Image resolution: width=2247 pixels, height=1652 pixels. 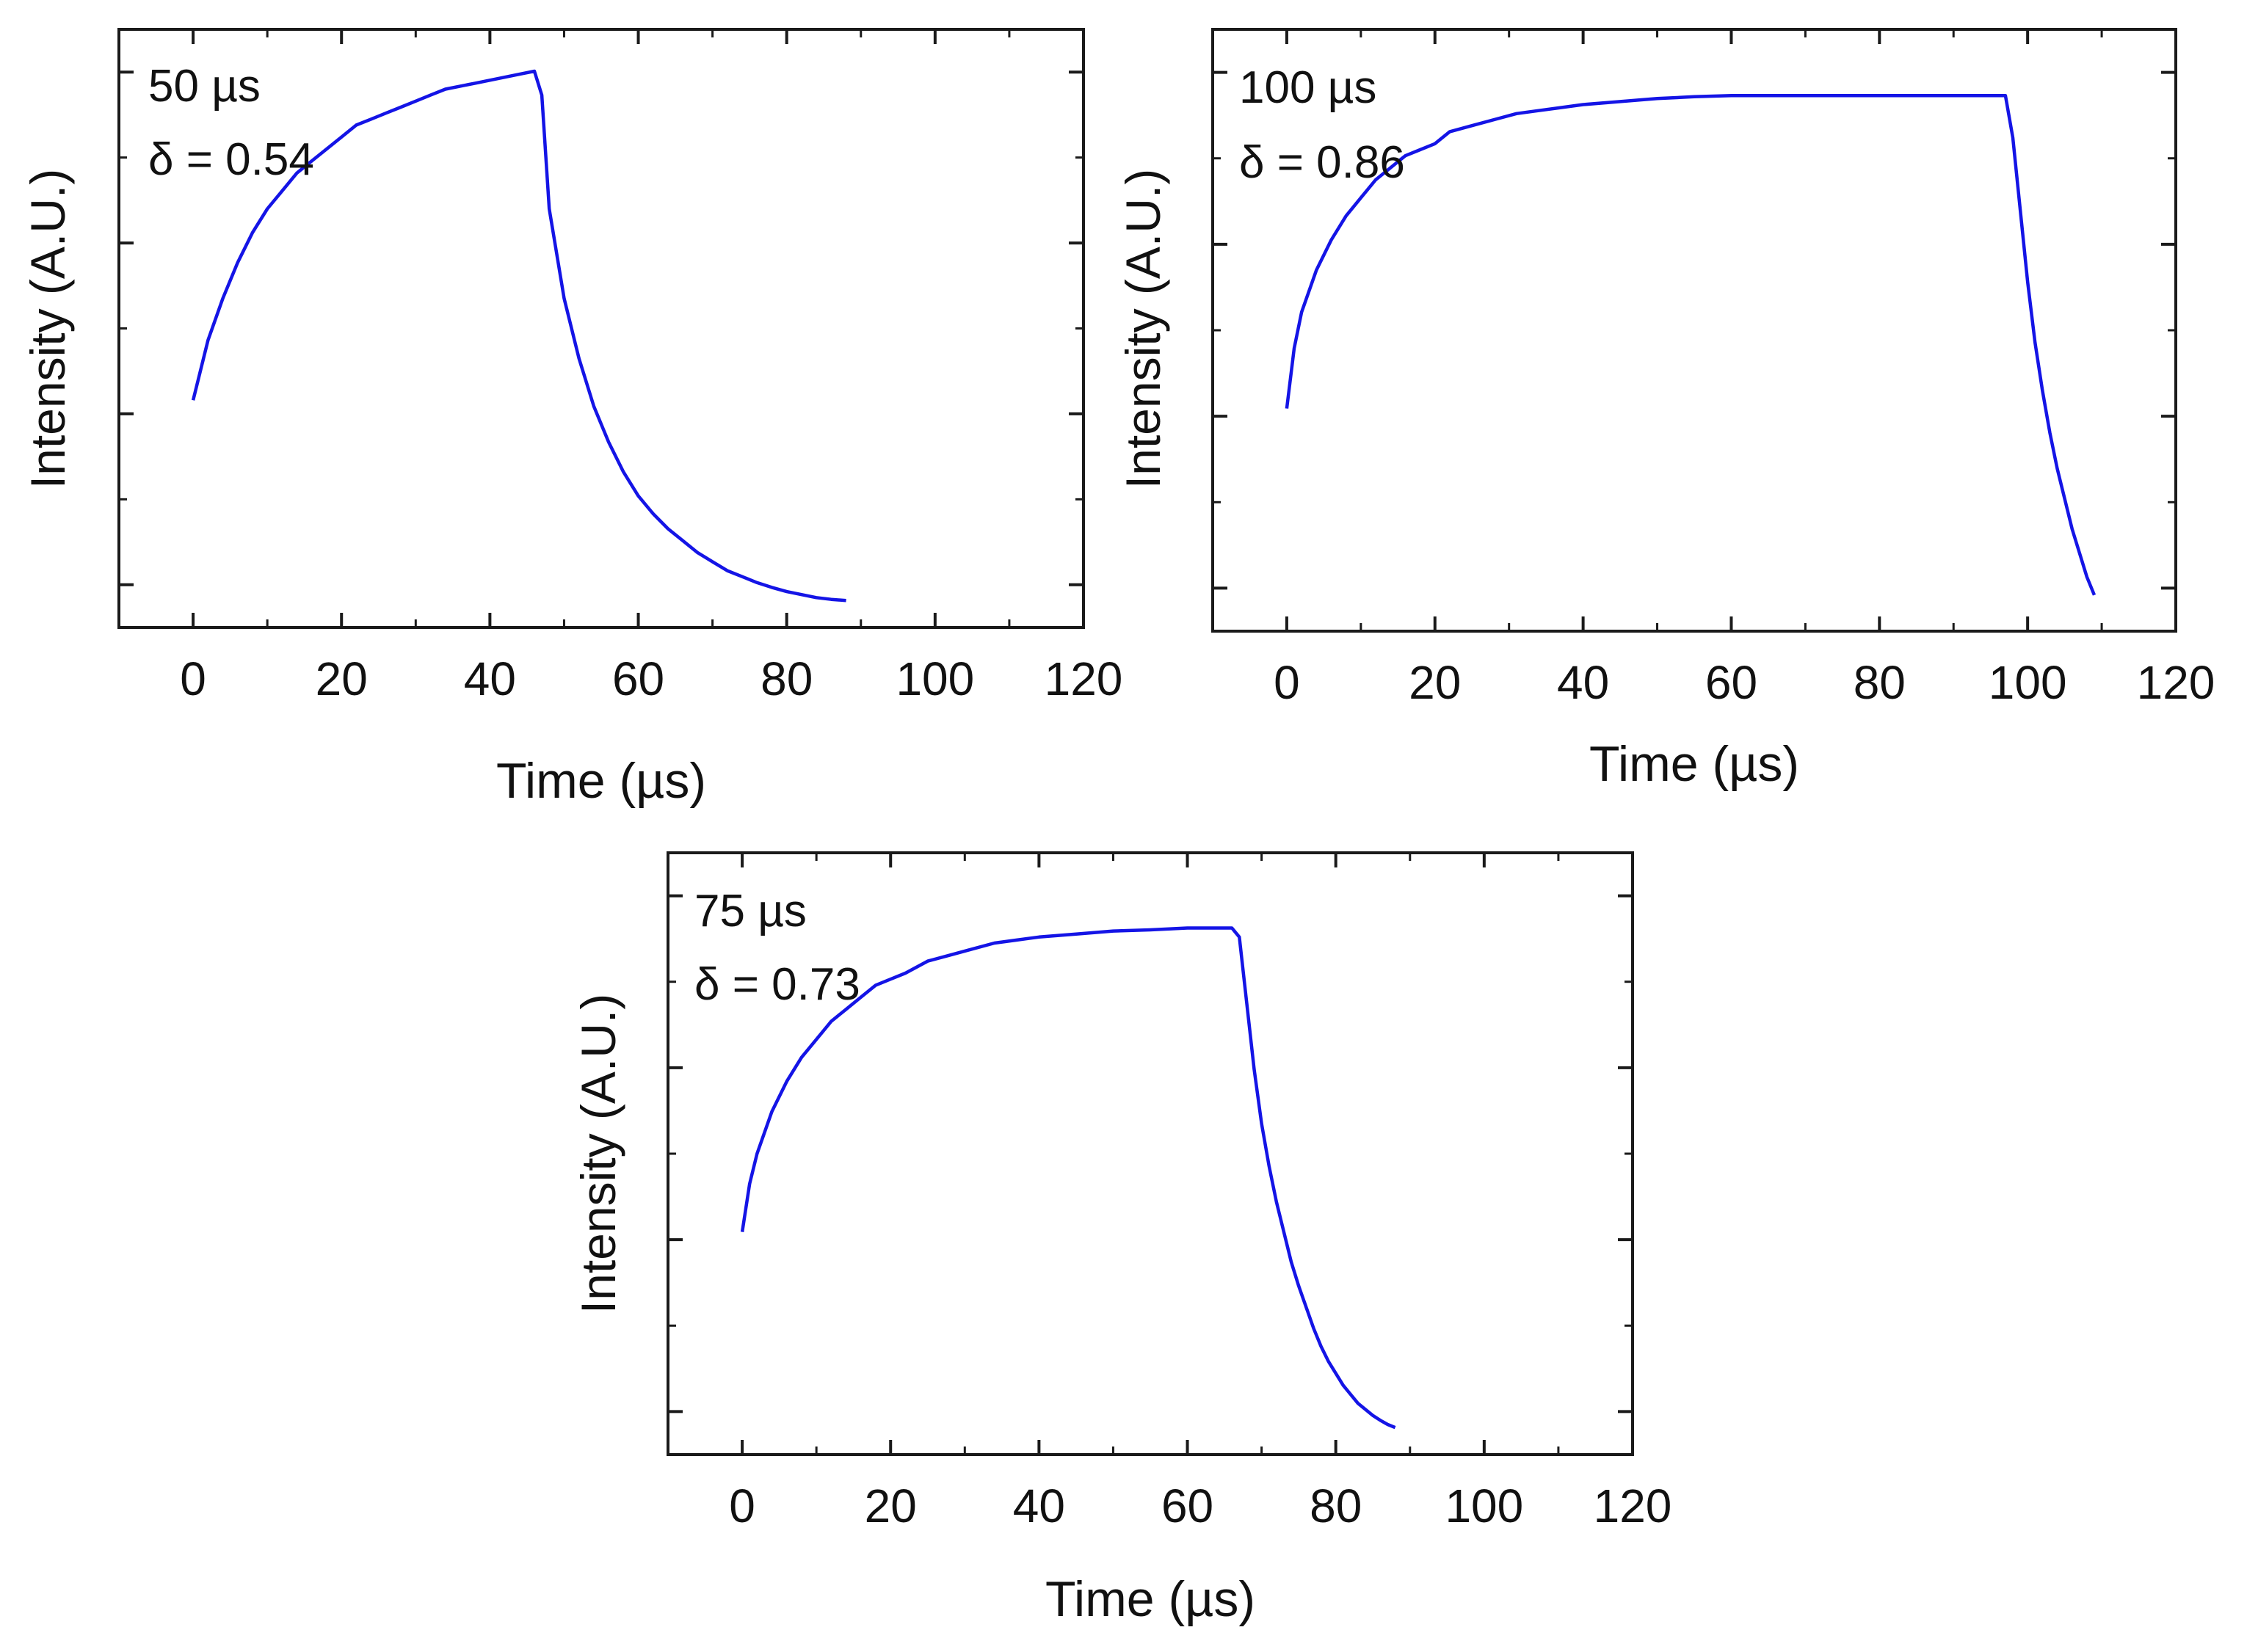 What do you see at coordinates (1322, 162) in the screenshot?
I see `annotation-delta: δ = 0.86` at bounding box center [1322, 162].